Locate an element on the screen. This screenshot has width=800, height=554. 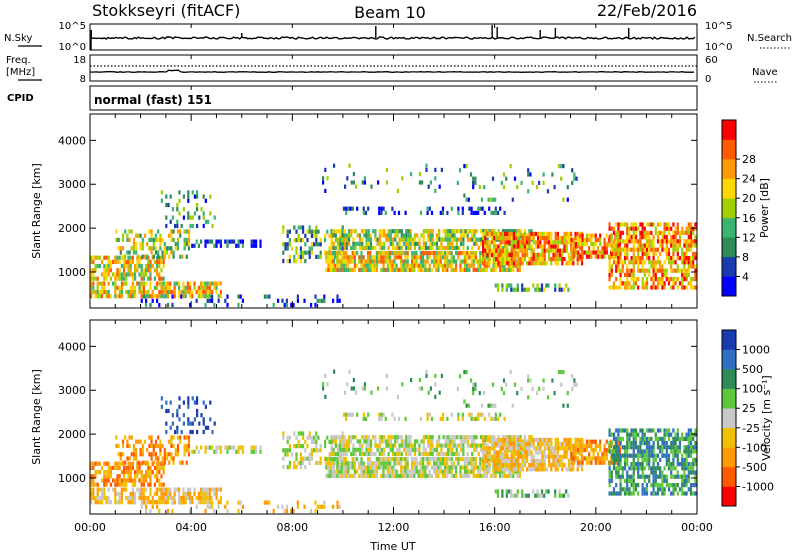
y-tick-label: 2000 is located at coordinates (72, 228).